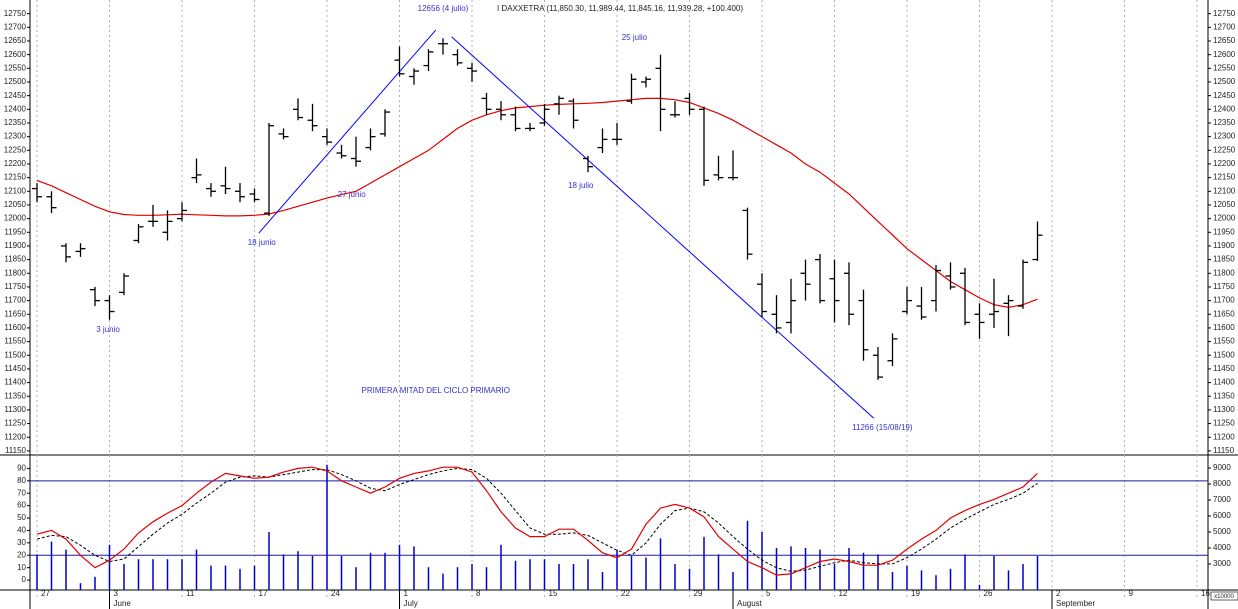  What do you see at coordinates (262, 242) in the screenshot?
I see `annotation: 18 junio` at bounding box center [262, 242].